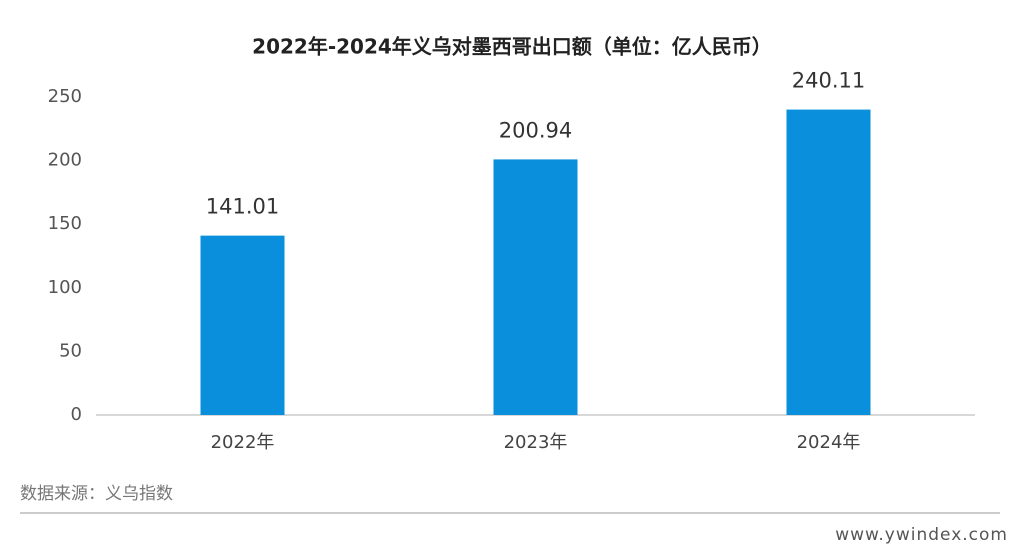  What do you see at coordinates (65, 223) in the screenshot?
I see `y-tick-label: 150` at bounding box center [65, 223].